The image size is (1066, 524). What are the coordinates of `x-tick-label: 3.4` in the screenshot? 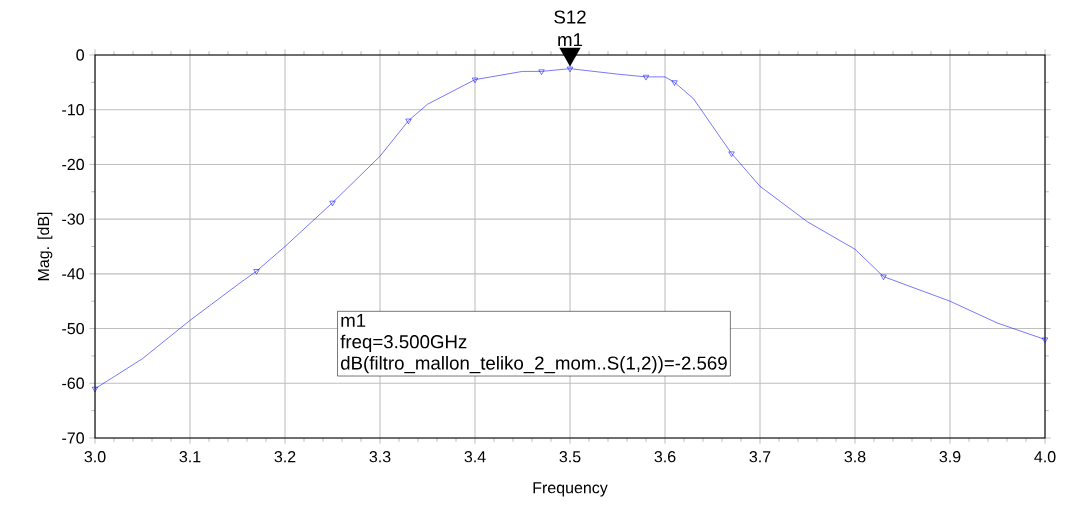 It's located at (475, 457).